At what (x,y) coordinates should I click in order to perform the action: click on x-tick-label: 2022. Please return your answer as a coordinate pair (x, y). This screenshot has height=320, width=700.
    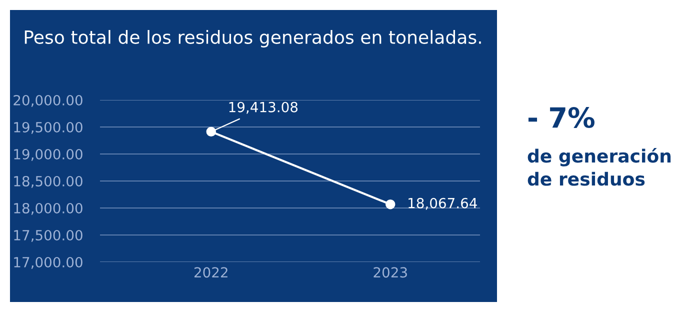
    Looking at the image, I should click on (211, 272).